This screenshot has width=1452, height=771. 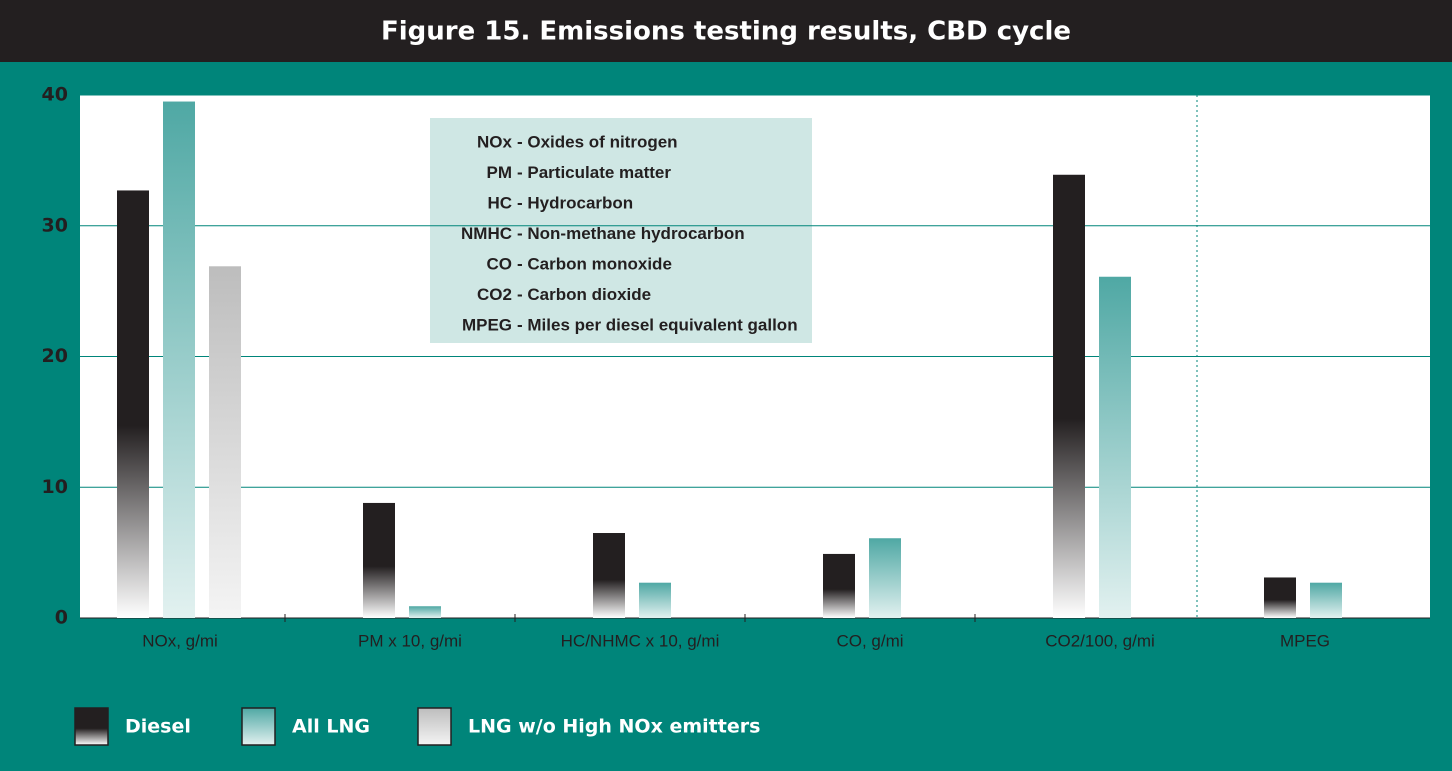 What do you see at coordinates (584, 294) in the screenshot?
I see `definition-text: - Carbon dioxide` at bounding box center [584, 294].